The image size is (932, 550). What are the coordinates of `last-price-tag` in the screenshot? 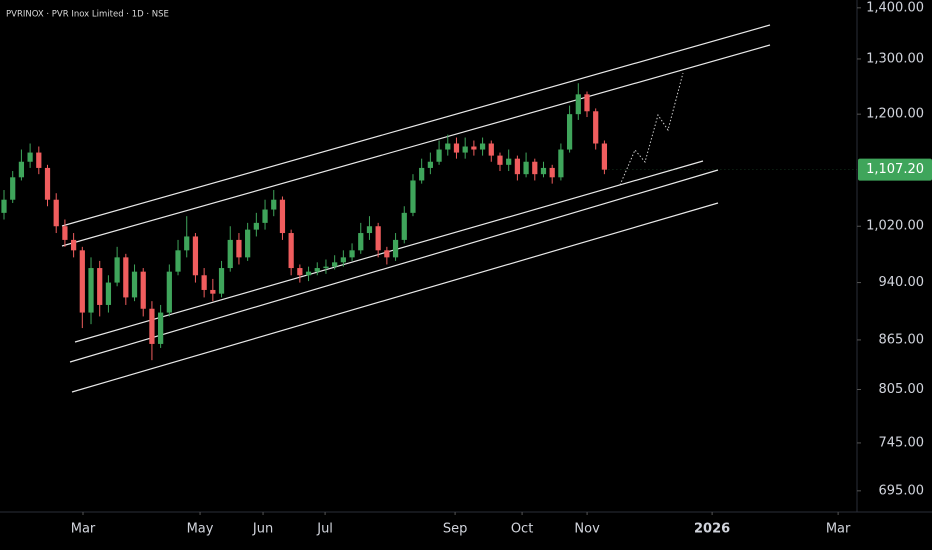 It's located at (895, 169).